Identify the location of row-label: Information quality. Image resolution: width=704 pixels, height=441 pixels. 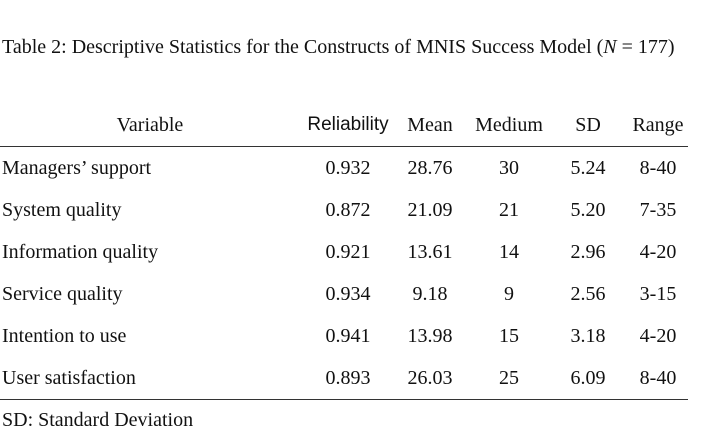
(80, 252).